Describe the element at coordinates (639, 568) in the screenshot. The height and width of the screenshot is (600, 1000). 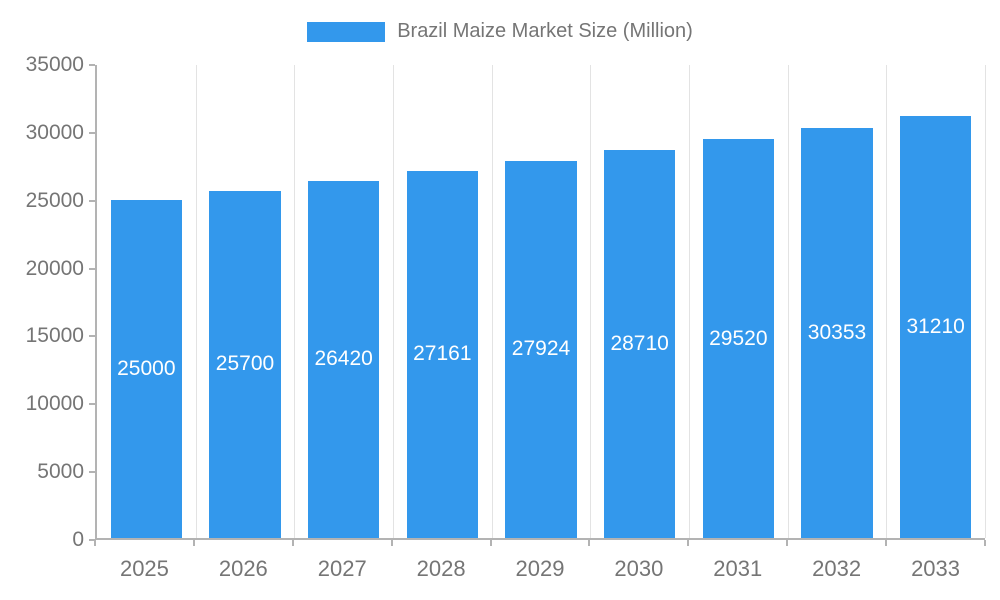
I see `x-axis-tick-label: 2030` at that location.